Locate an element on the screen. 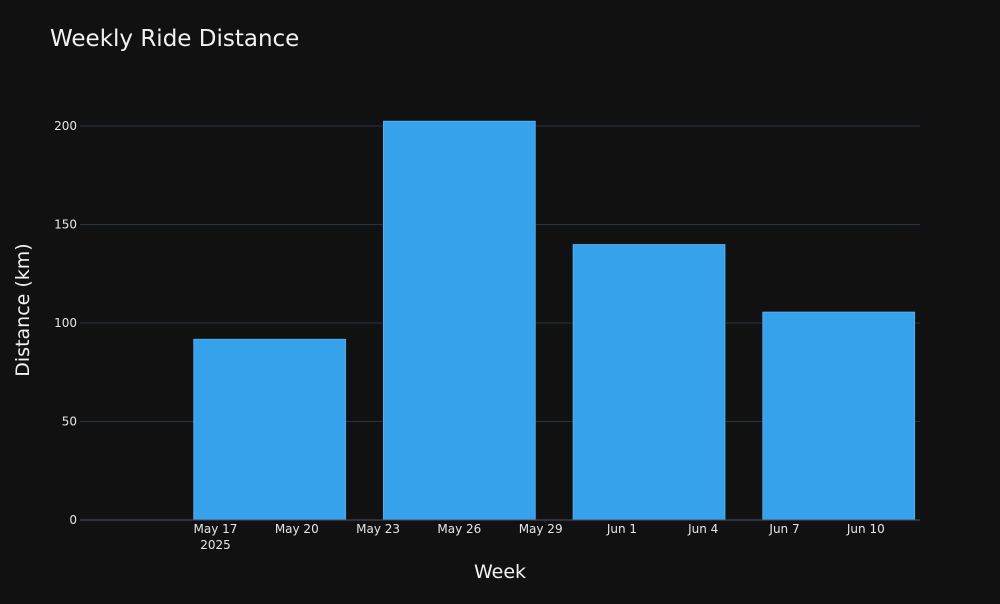  x-tick-label: May 20 is located at coordinates (297, 529).